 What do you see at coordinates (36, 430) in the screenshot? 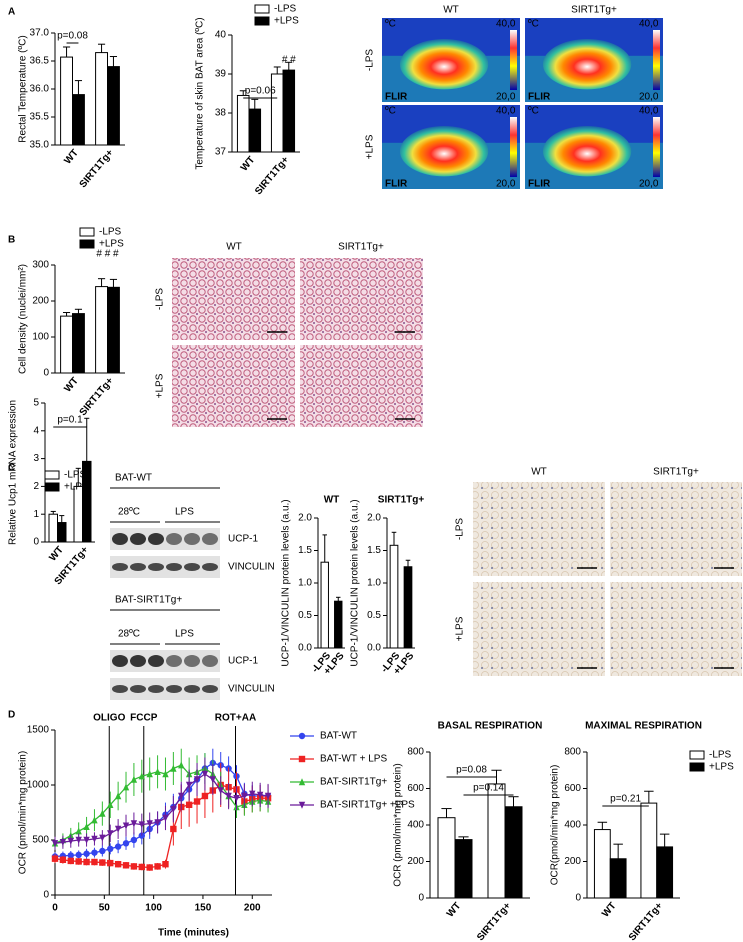
I see `y-tick-label: 4` at bounding box center [36, 430].